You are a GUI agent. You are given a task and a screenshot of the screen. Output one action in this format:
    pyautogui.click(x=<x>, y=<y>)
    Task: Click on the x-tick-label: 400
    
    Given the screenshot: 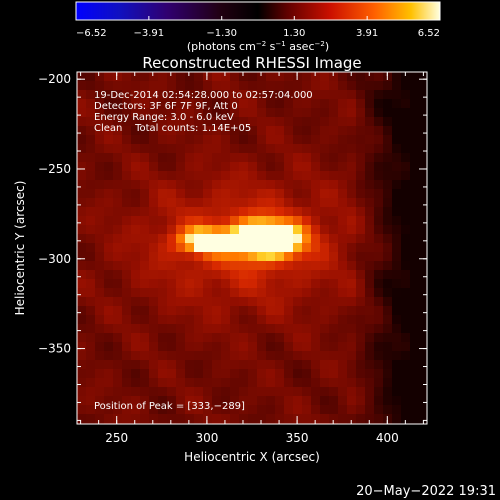 What is the action you would take?
    pyautogui.click(x=387, y=438)
    